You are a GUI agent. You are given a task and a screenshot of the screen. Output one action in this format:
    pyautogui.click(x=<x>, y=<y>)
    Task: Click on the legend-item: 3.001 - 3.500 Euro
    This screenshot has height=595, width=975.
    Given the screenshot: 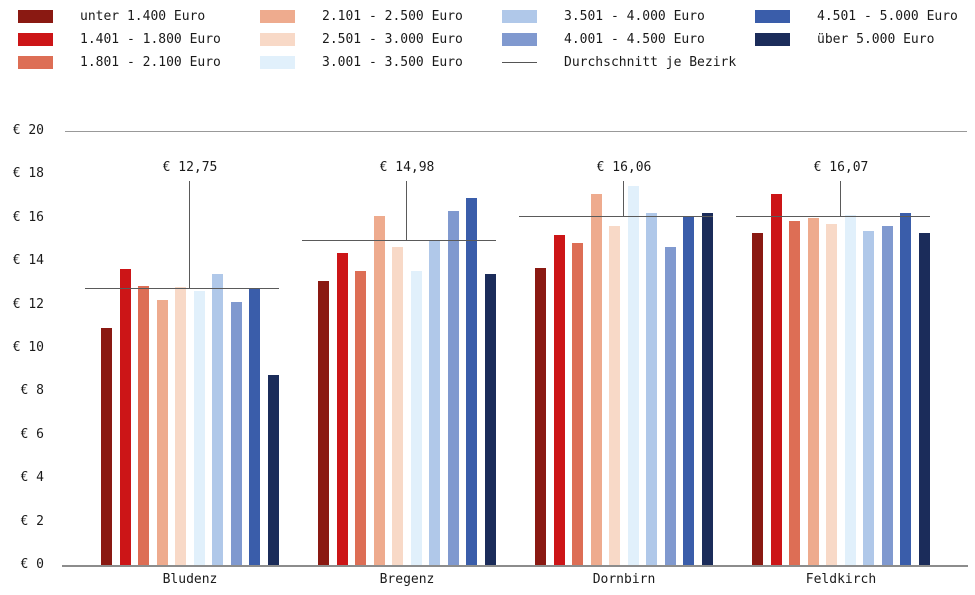 What is the action you would take?
    pyautogui.click(x=361, y=62)
    